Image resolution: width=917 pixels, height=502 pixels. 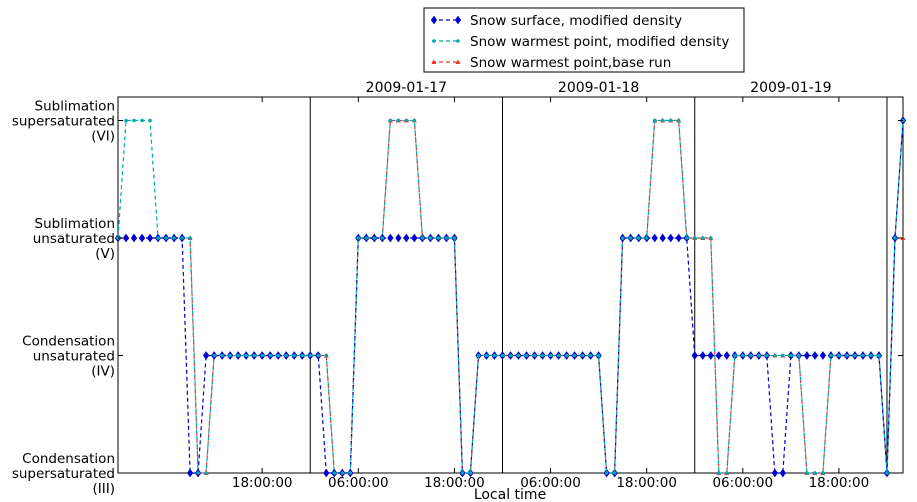 What do you see at coordinates (406, 88) in the screenshot?
I see `date-label: 2009-01-17` at bounding box center [406, 88].